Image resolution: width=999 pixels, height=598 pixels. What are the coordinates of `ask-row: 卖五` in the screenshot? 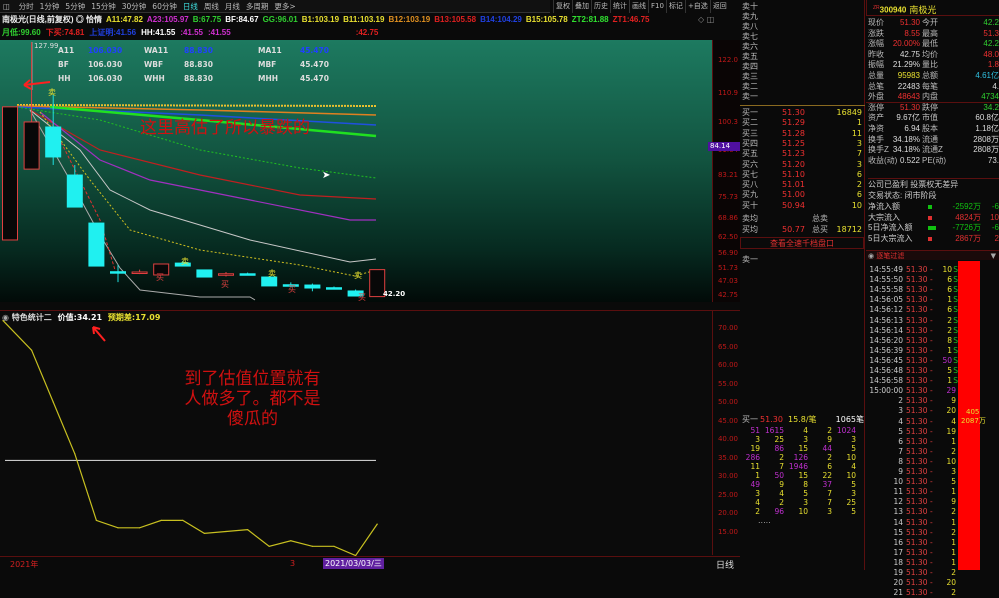 It's located at (803, 57).